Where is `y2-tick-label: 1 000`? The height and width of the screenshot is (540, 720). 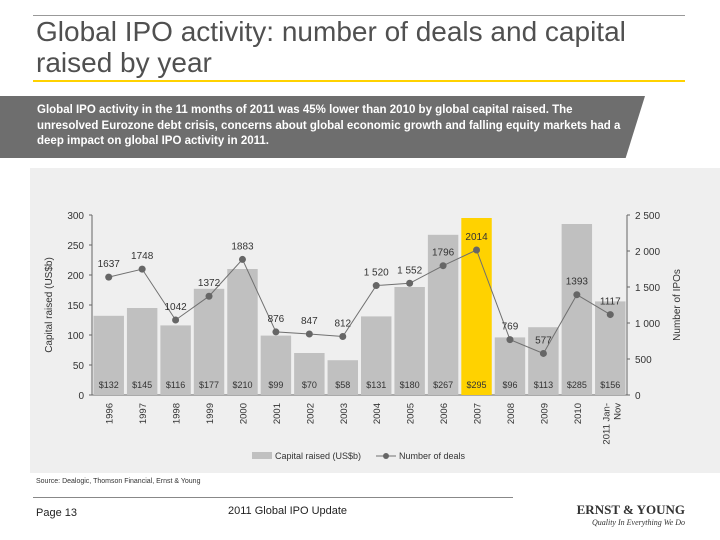 y2-tick-label: 1 000 is located at coordinates (647, 324).